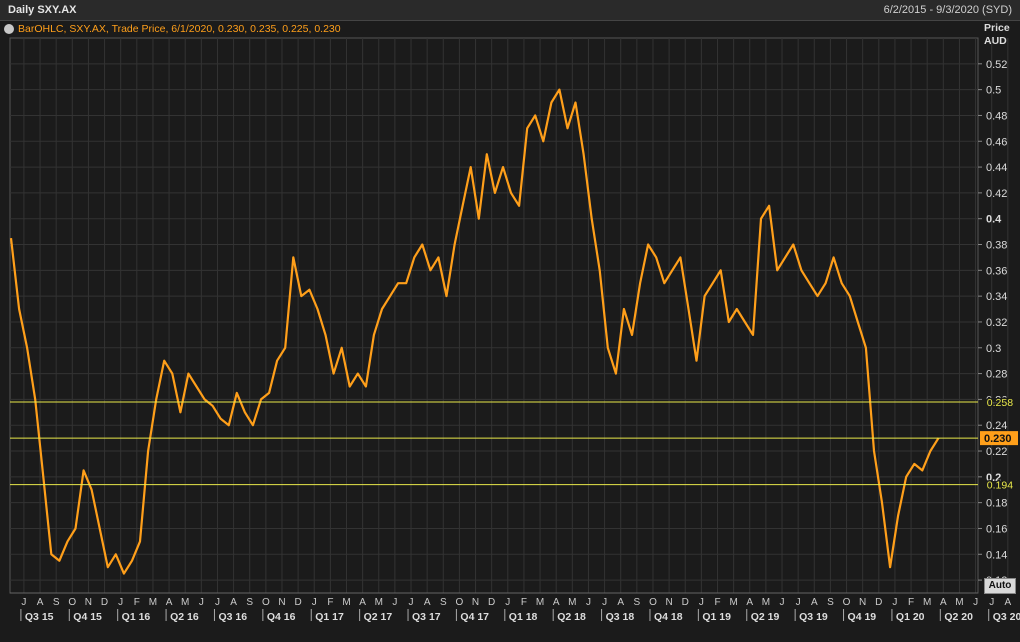 This screenshot has width=1020, height=642. What do you see at coordinates (996, 529) in the screenshot?
I see `y-tick-label: 0.16` at bounding box center [996, 529].